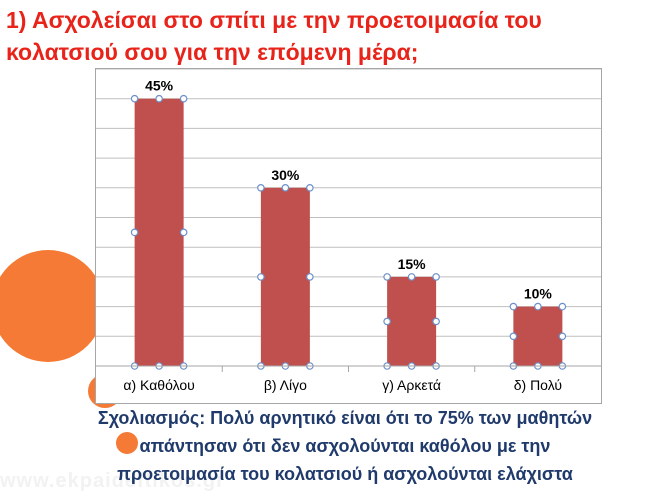  What do you see at coordinates (285, 385) in the screenshot?
I see `category-label: β) Λίγο` at bounding box center [285, 385].